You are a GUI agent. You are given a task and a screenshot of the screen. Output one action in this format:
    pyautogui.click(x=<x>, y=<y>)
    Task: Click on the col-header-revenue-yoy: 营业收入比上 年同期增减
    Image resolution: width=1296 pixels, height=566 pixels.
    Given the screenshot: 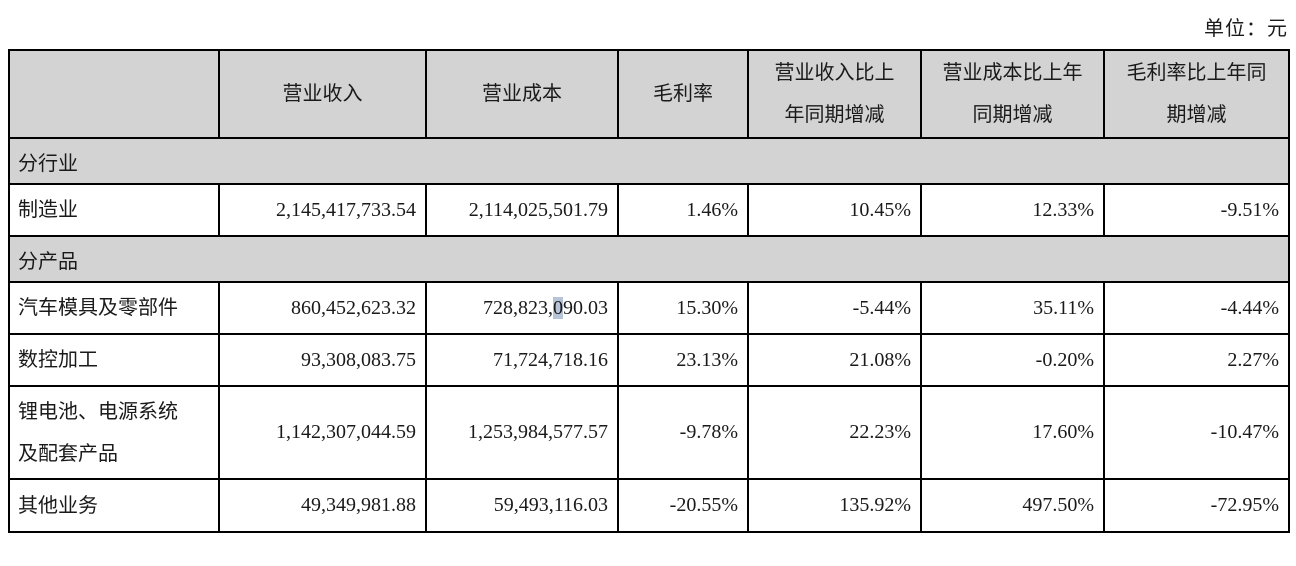 What is the action you would take?
    pyautogui.click(x=834, y=94)
    